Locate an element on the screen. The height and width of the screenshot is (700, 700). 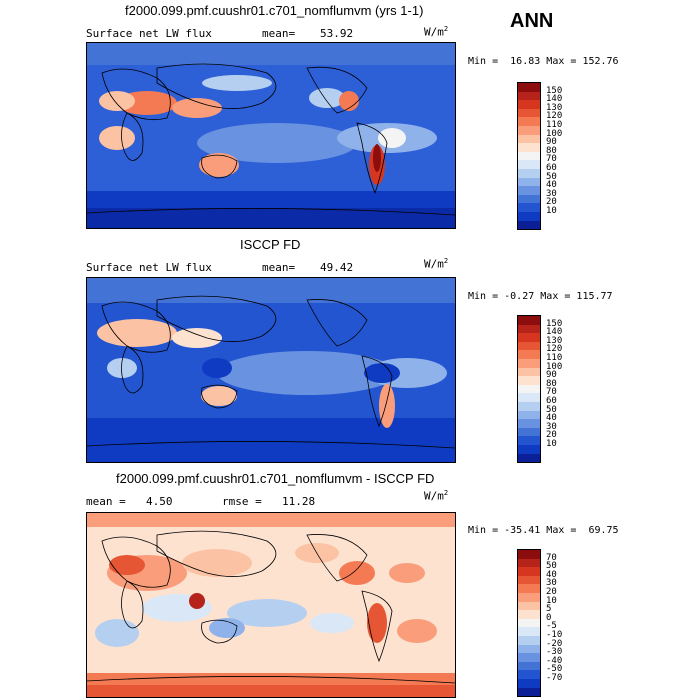
panel-1-min-max: Min = 16.83 Max = 152.76 is located at coordinates (543, 61).